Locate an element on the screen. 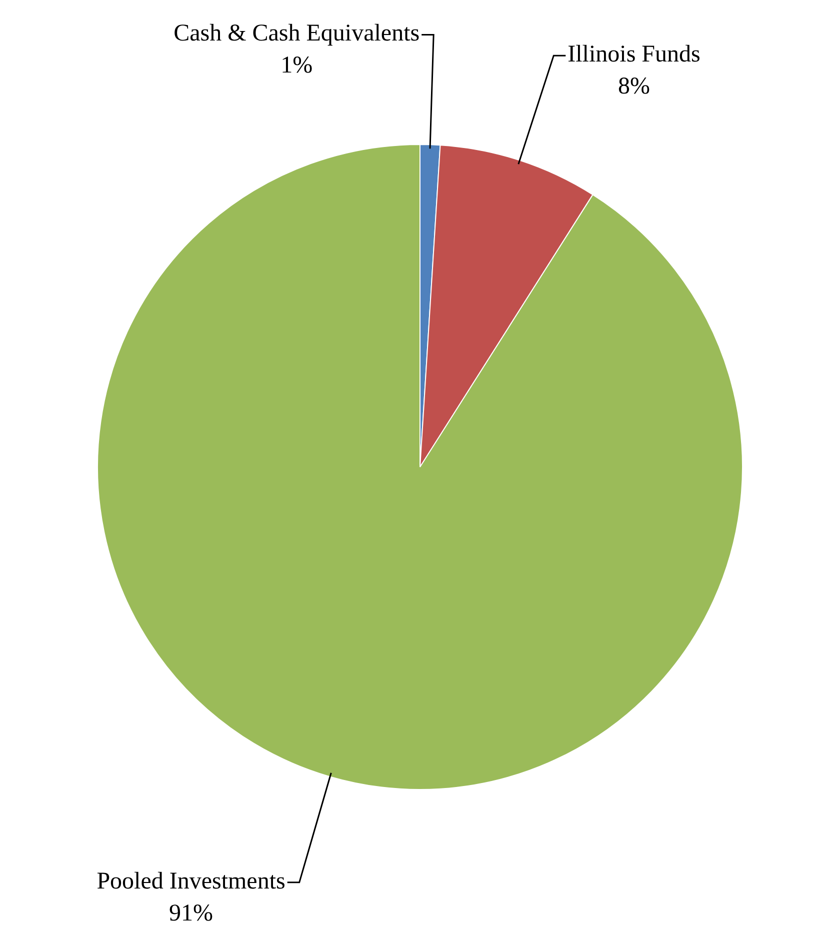 This screenshot has width=834, height=927. slice-label: Pooled Investments is located at coordinates (191, 881).